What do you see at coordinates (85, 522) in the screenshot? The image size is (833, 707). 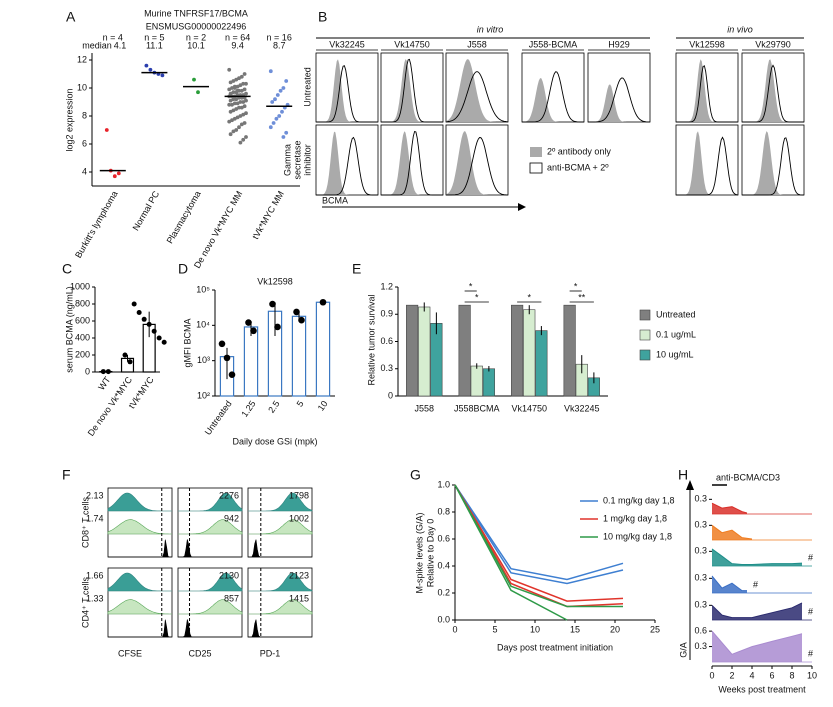 I see `row-label: CD8⁺ T cells` at bounding box center [85, 522].